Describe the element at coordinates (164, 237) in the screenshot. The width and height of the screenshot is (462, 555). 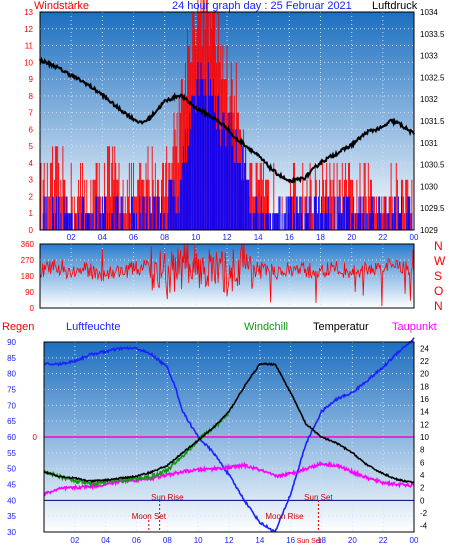
I see `panel1-x-tick-label: 08` at that location.